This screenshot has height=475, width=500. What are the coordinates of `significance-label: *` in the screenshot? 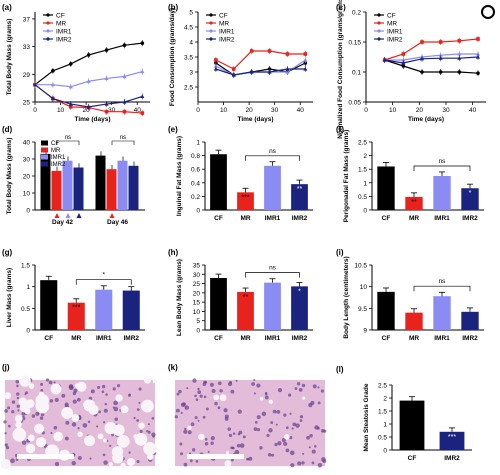 It's located at (299, 291).